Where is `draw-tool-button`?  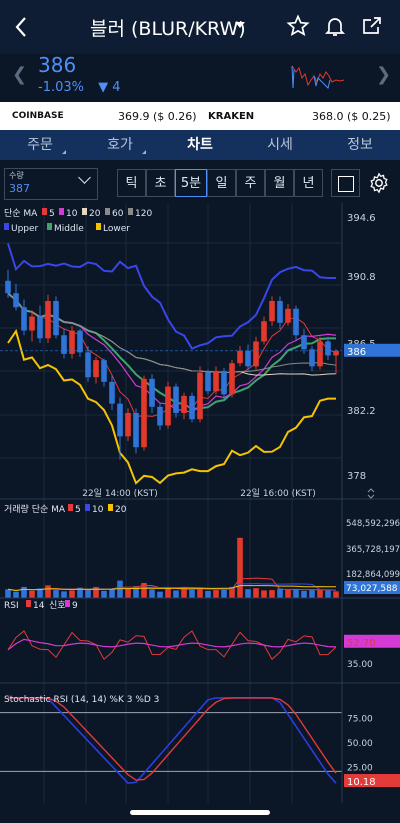
draw-tool-button is located at coordinates (345, 183).